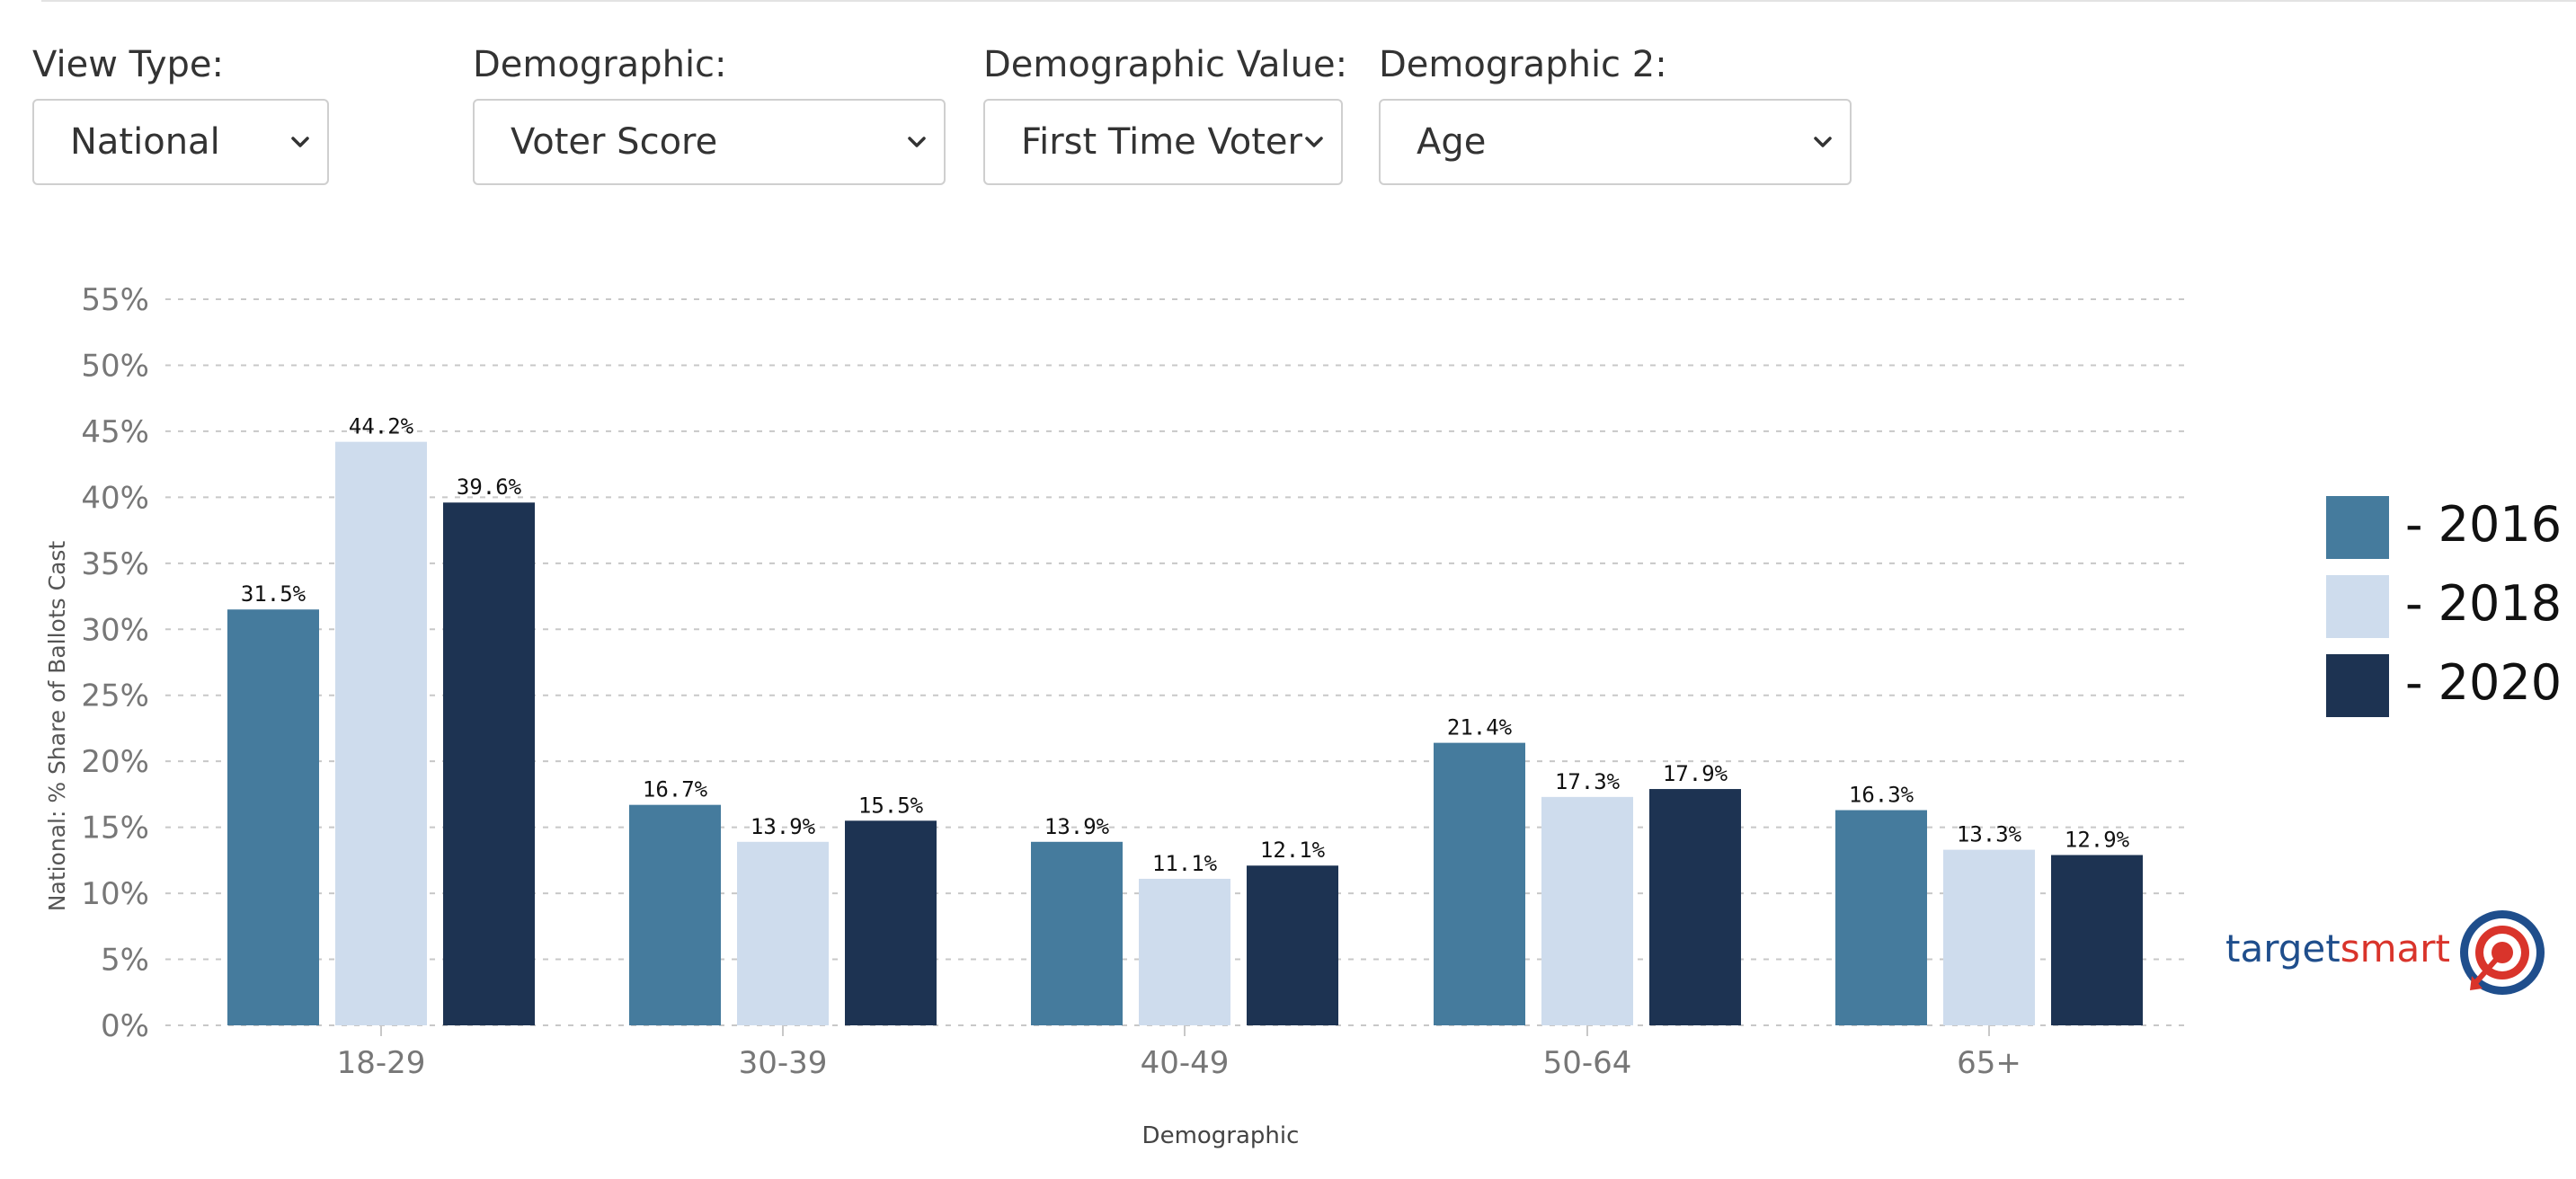 This screenshot has width=2576, height=1179. I want to click on view-type-label: View Type:, so click(128, 64).